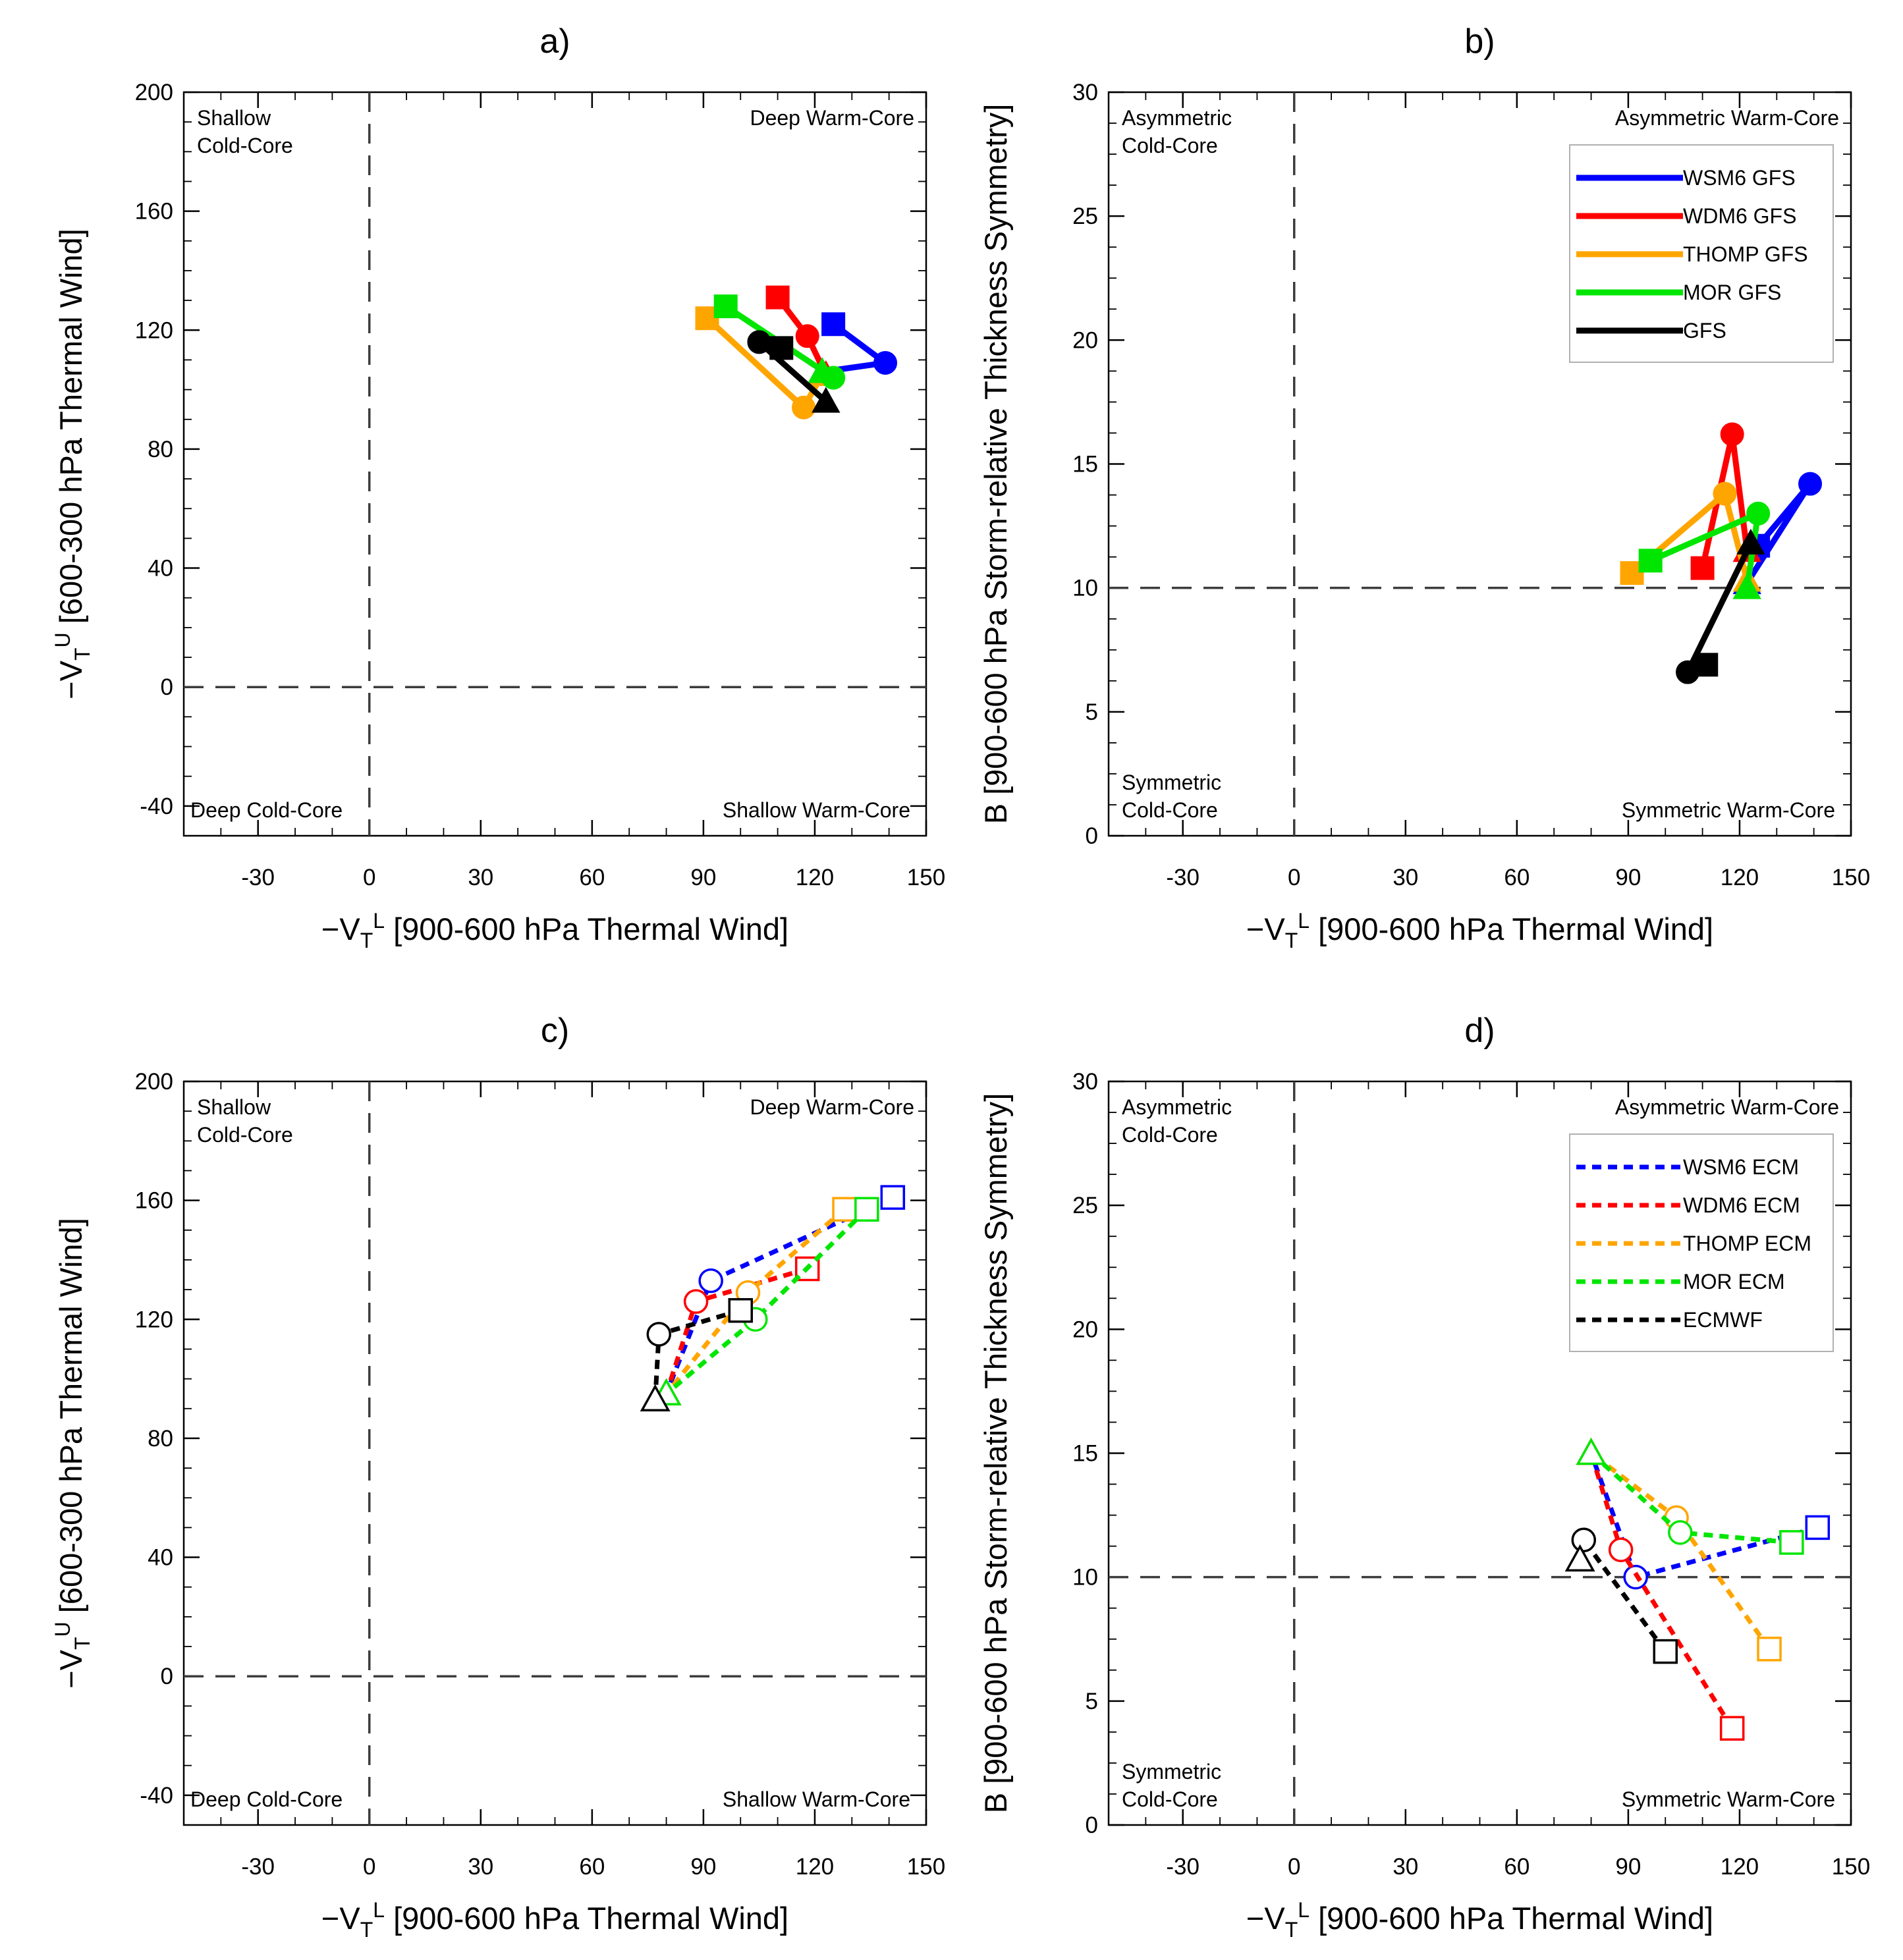 The image size is (1903, 1960). What do you see at coordinates (1741, 1205) in the screenshot?
I see `legend-label: WDM6 ECM` at bounding box center [1741, 1205].